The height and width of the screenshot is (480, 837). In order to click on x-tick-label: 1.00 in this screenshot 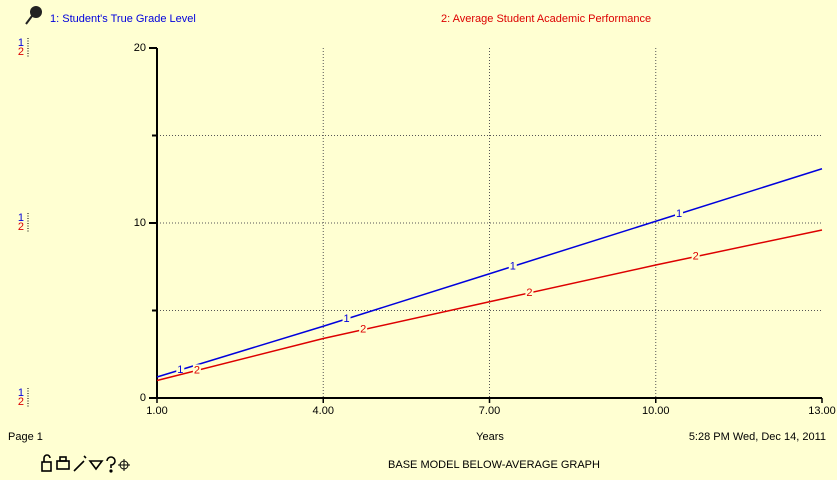, I will do `click(156, 411)`.